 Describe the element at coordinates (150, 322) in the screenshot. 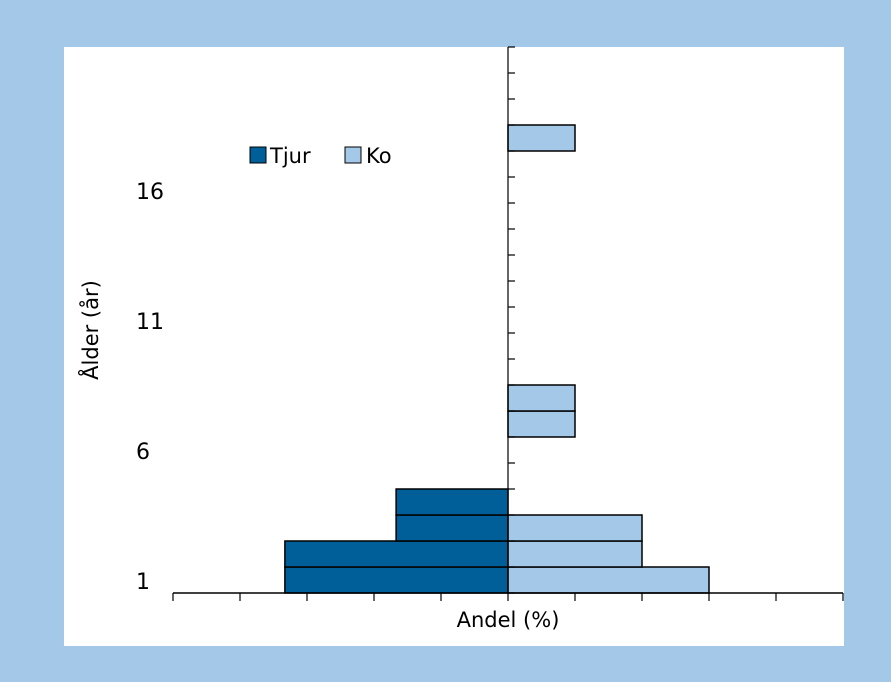

I see `y-tick-label-11: 11` at that location.